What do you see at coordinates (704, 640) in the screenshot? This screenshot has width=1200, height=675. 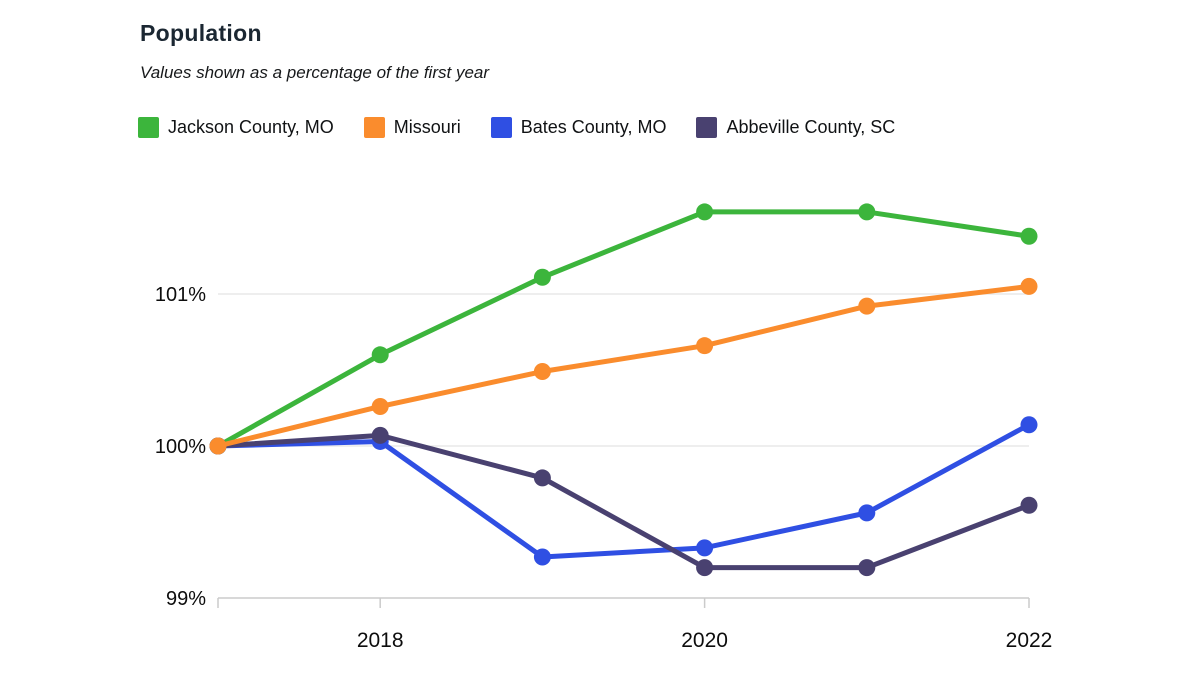 I see `x-axis-tick-label: 2020` at bounding box center [704, 640].